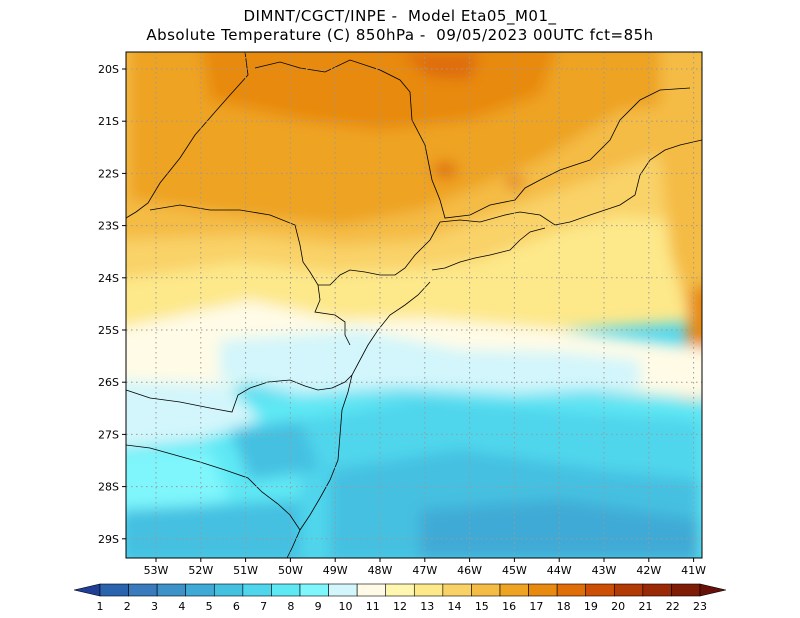 This screenshot has width=800, height=618. I want to click on lon-tick-label: 48W, so click(380, 570).